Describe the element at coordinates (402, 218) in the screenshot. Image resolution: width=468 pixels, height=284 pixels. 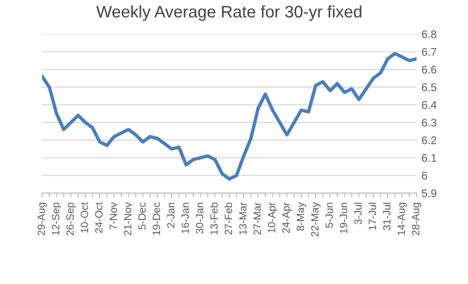
I see `x-tick-label: 14-Aug` at that location.